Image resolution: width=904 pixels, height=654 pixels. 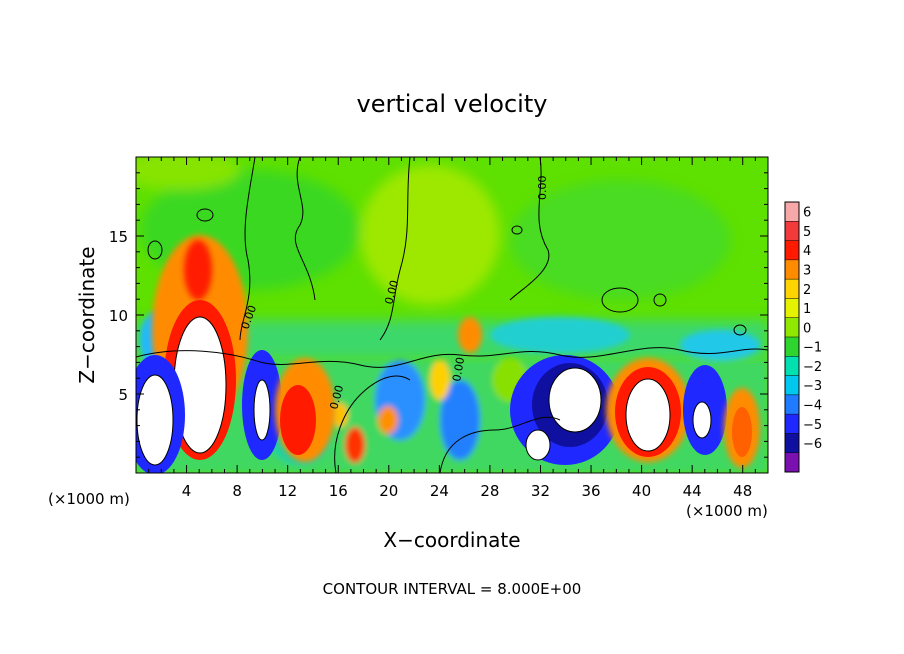 What do you see at coordinates (237, 491) in the screenshot?
I see `x-tick-label-1: 8` at bounding box center [237, 491].